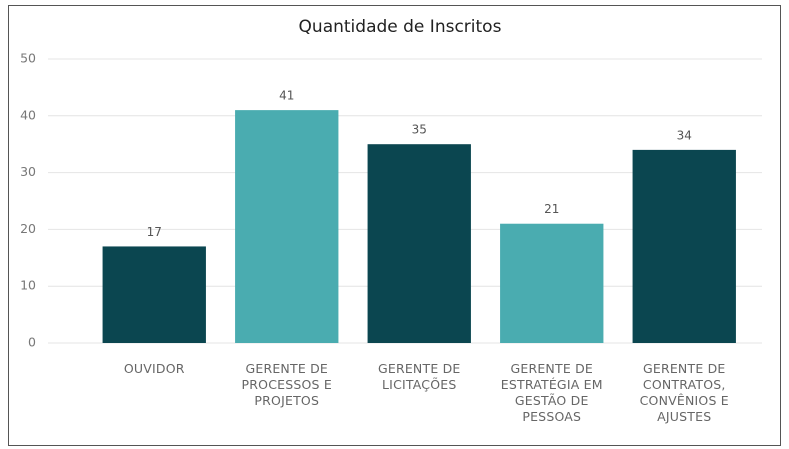 The height and width of the screenshot is (449, 789). I want to click on x-tick-label: GERENTE DE PROCESSOS E PROJETOS, so click(286, 384).